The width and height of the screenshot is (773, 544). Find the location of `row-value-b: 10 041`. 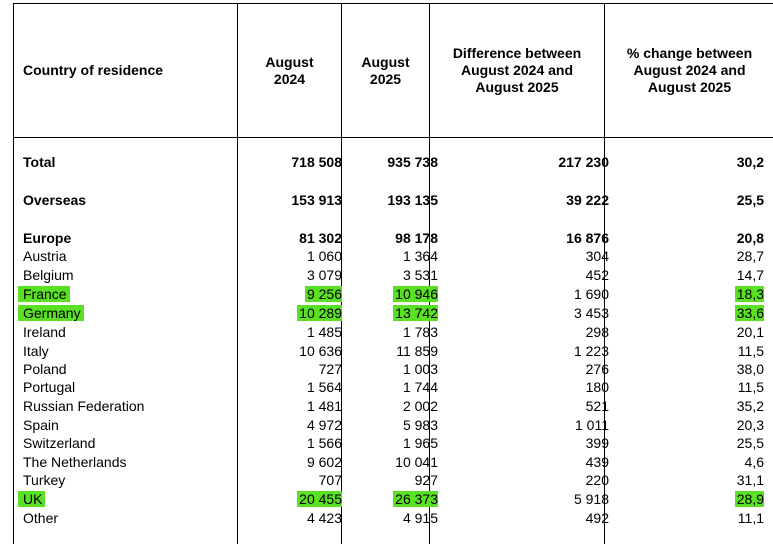

row-value-b: 10 041 is located at coordinates (416, 462).